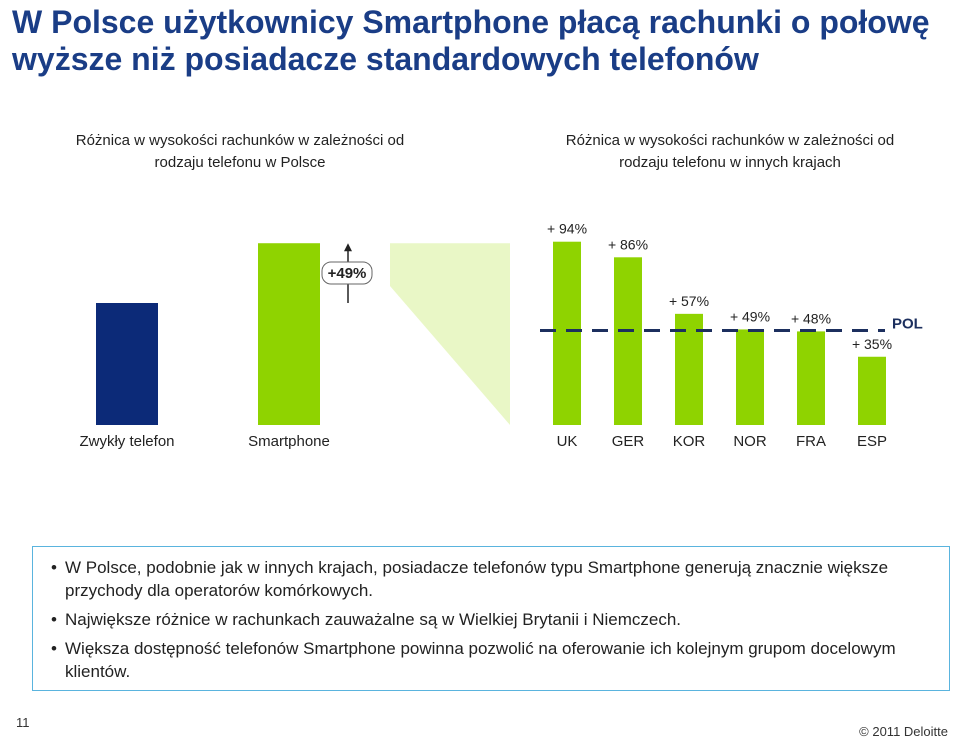 This screenshot has width=960, height=739. What do you see at coordinates (907, 323) in the screenshot?
I see `pol-reference-label: POL` at bounding box center [907, 323].